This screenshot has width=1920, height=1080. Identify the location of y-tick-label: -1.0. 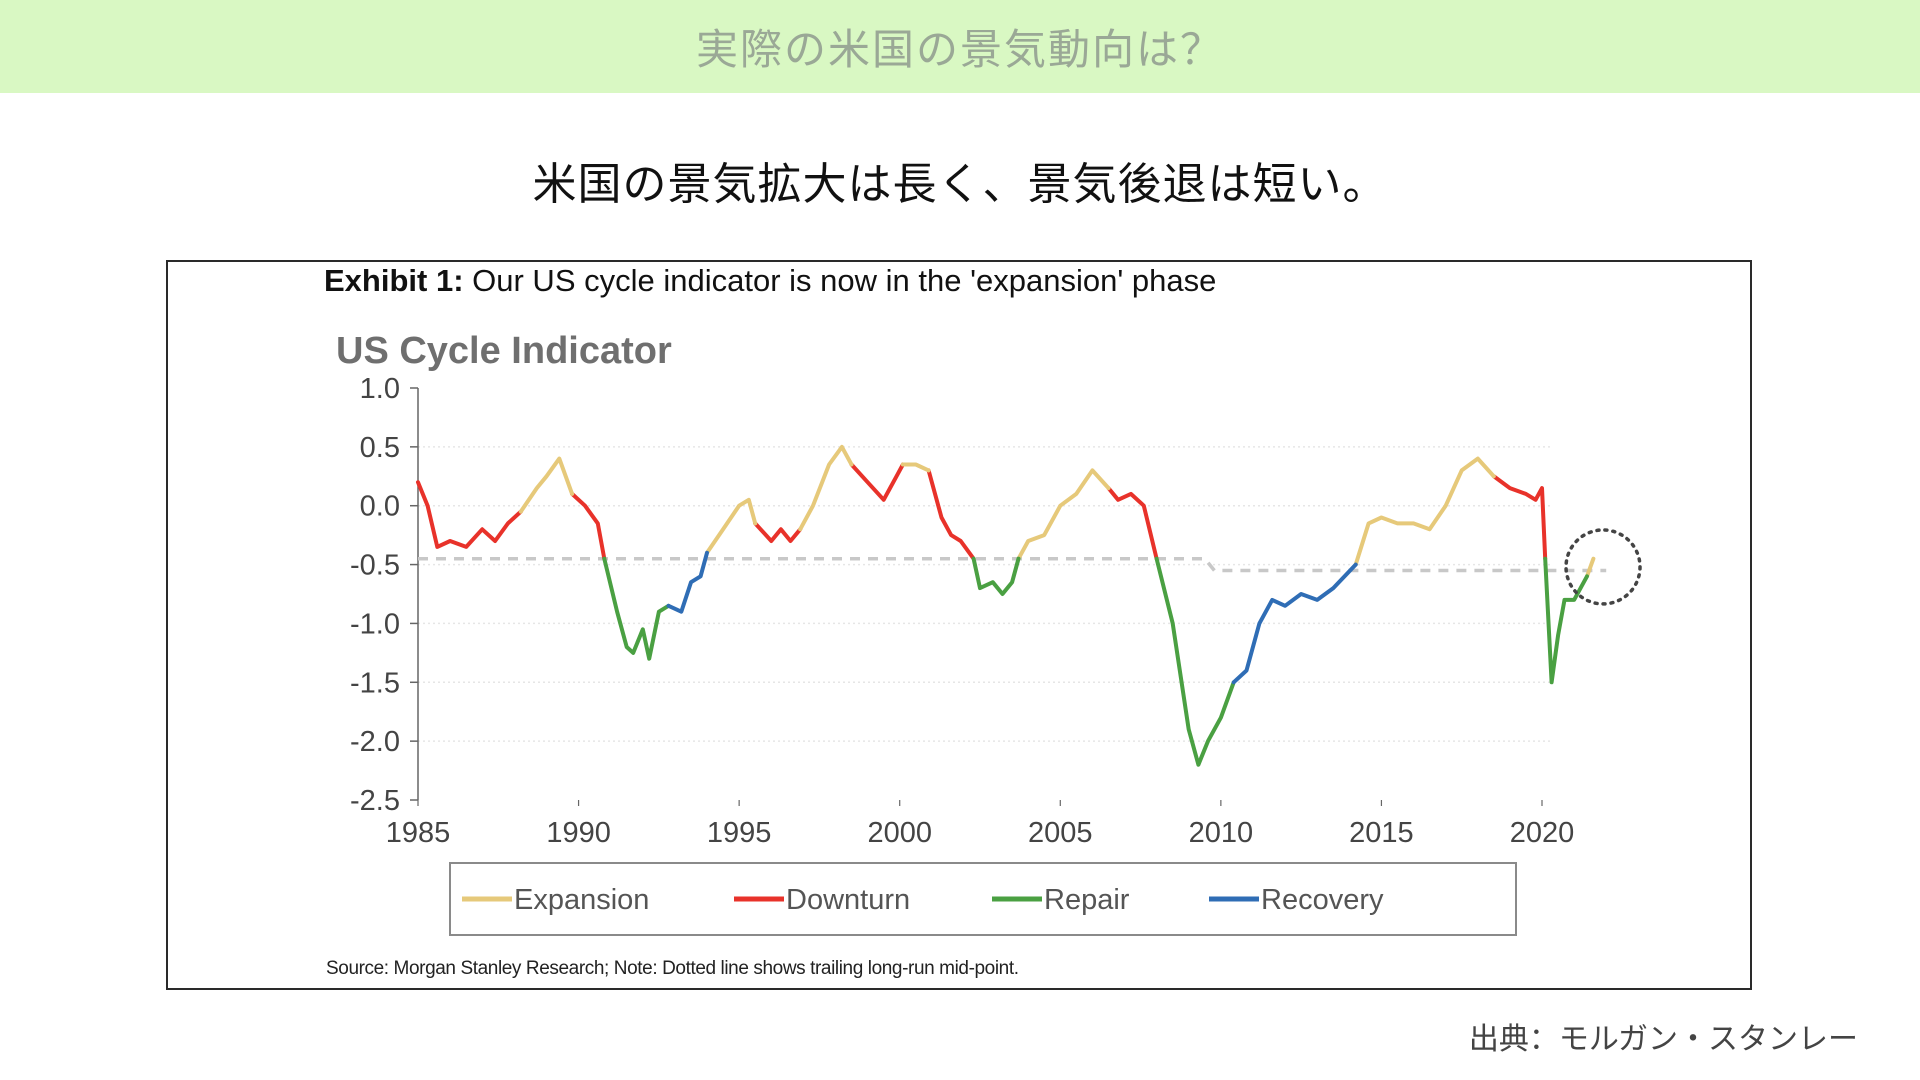
(375, 624).